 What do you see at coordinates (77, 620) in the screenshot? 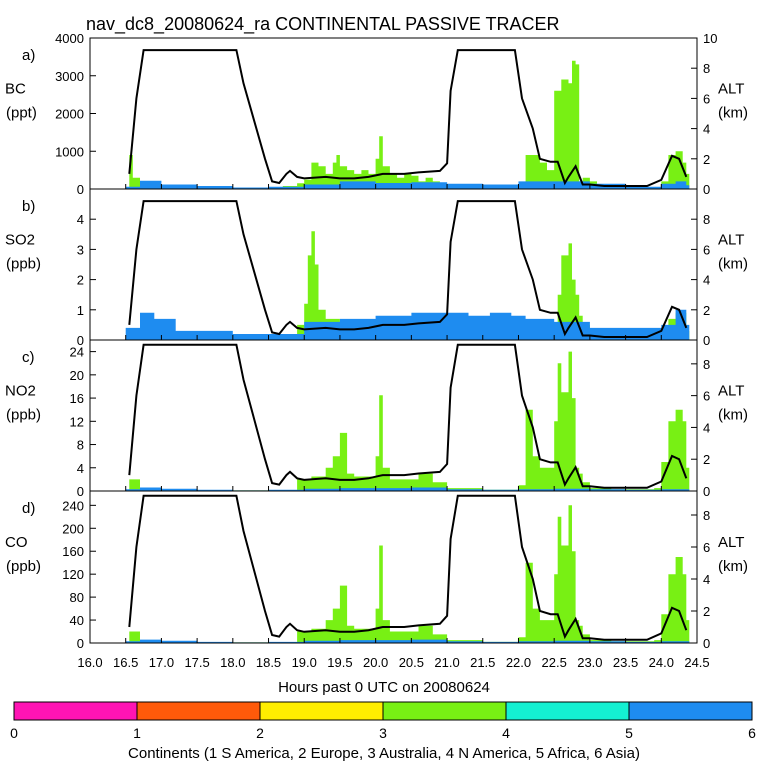
I see `y-tick-label: 40` at bounding box center [77, 620].